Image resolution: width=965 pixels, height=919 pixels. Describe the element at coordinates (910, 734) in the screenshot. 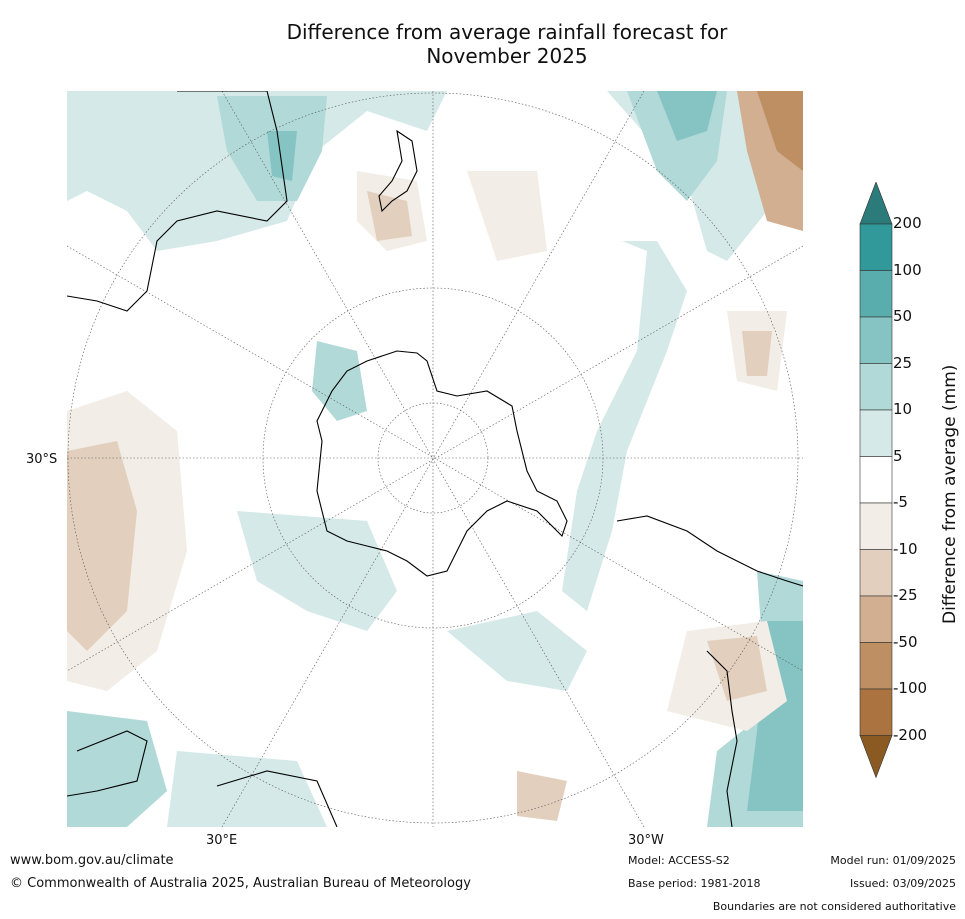

I see `colorbar-tick-label: -200` at that location.